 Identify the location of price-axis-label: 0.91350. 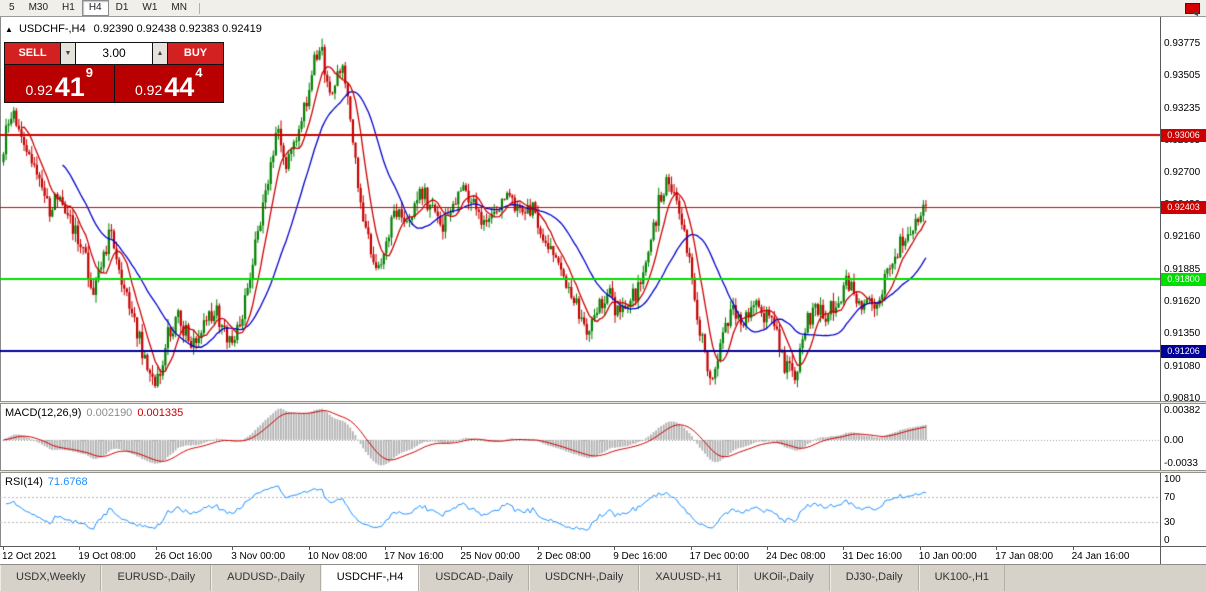
(1182, 334).